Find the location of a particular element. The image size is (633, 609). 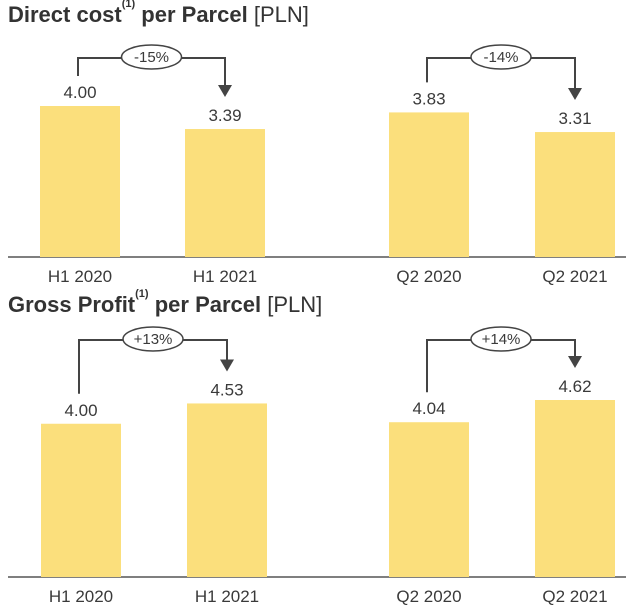

change-label: +14% is located at coordinates (501, 339).